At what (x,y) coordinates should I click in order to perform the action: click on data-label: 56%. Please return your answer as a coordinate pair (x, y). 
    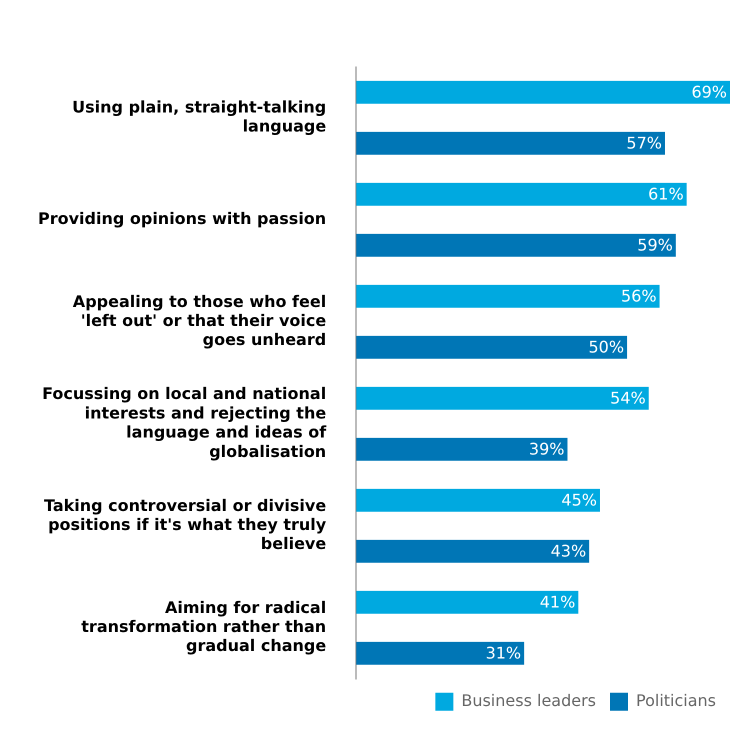
    Looking at the image, I should click on (639, 296).